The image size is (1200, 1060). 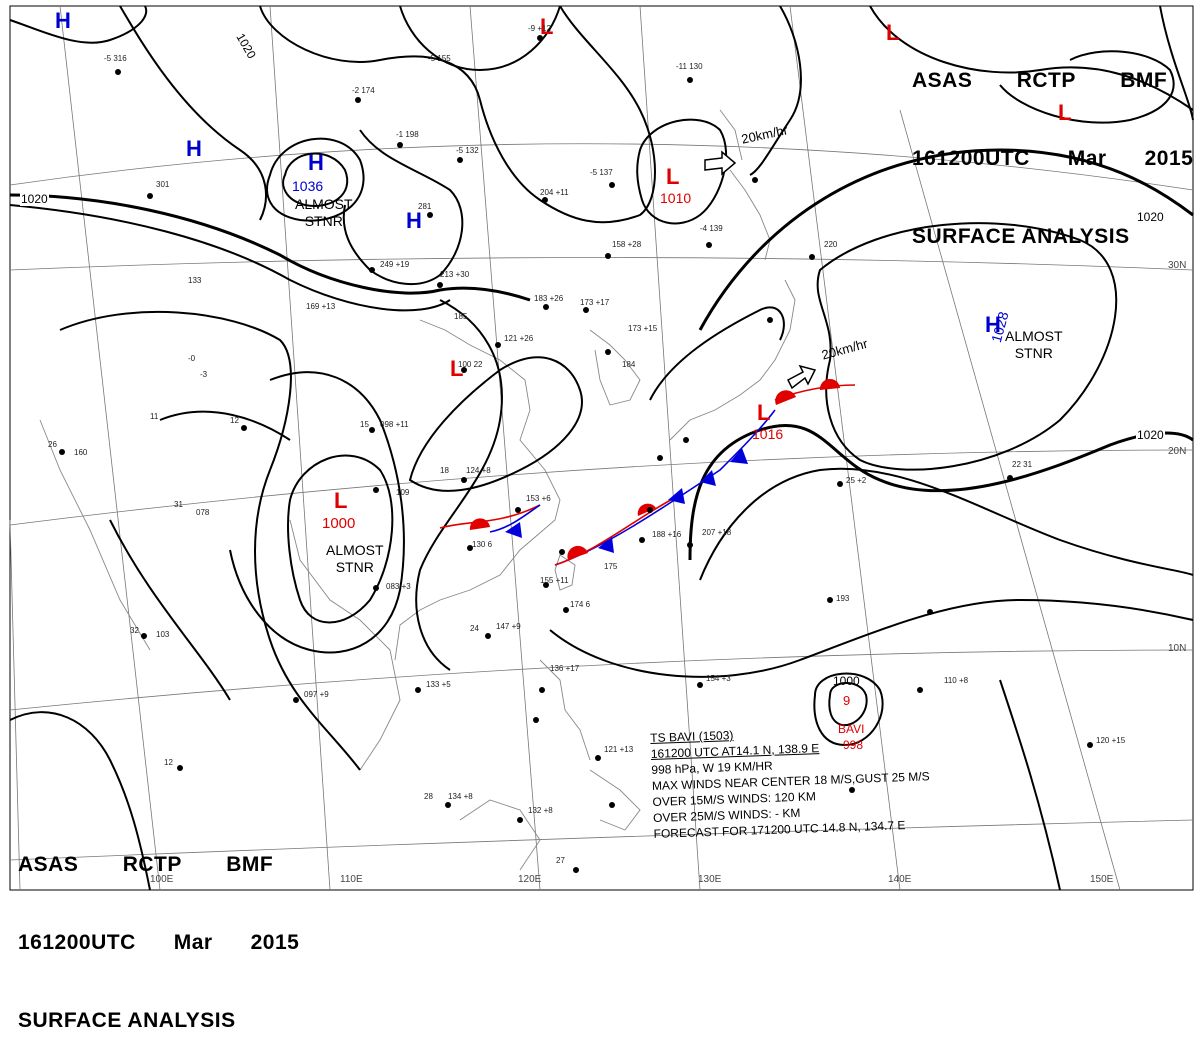 I want to click on isobar-label: 1020, so click(x=34, y=199).